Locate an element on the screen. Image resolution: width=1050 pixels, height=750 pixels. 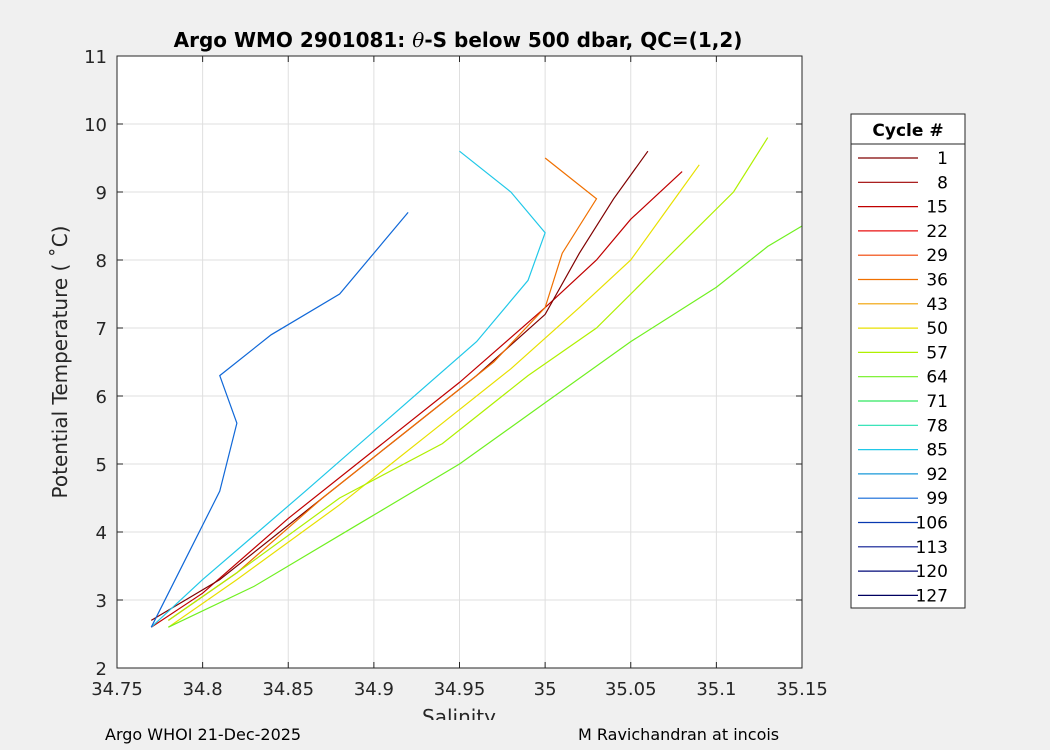
legend-label: 22 is located at coordinates (937, 232).